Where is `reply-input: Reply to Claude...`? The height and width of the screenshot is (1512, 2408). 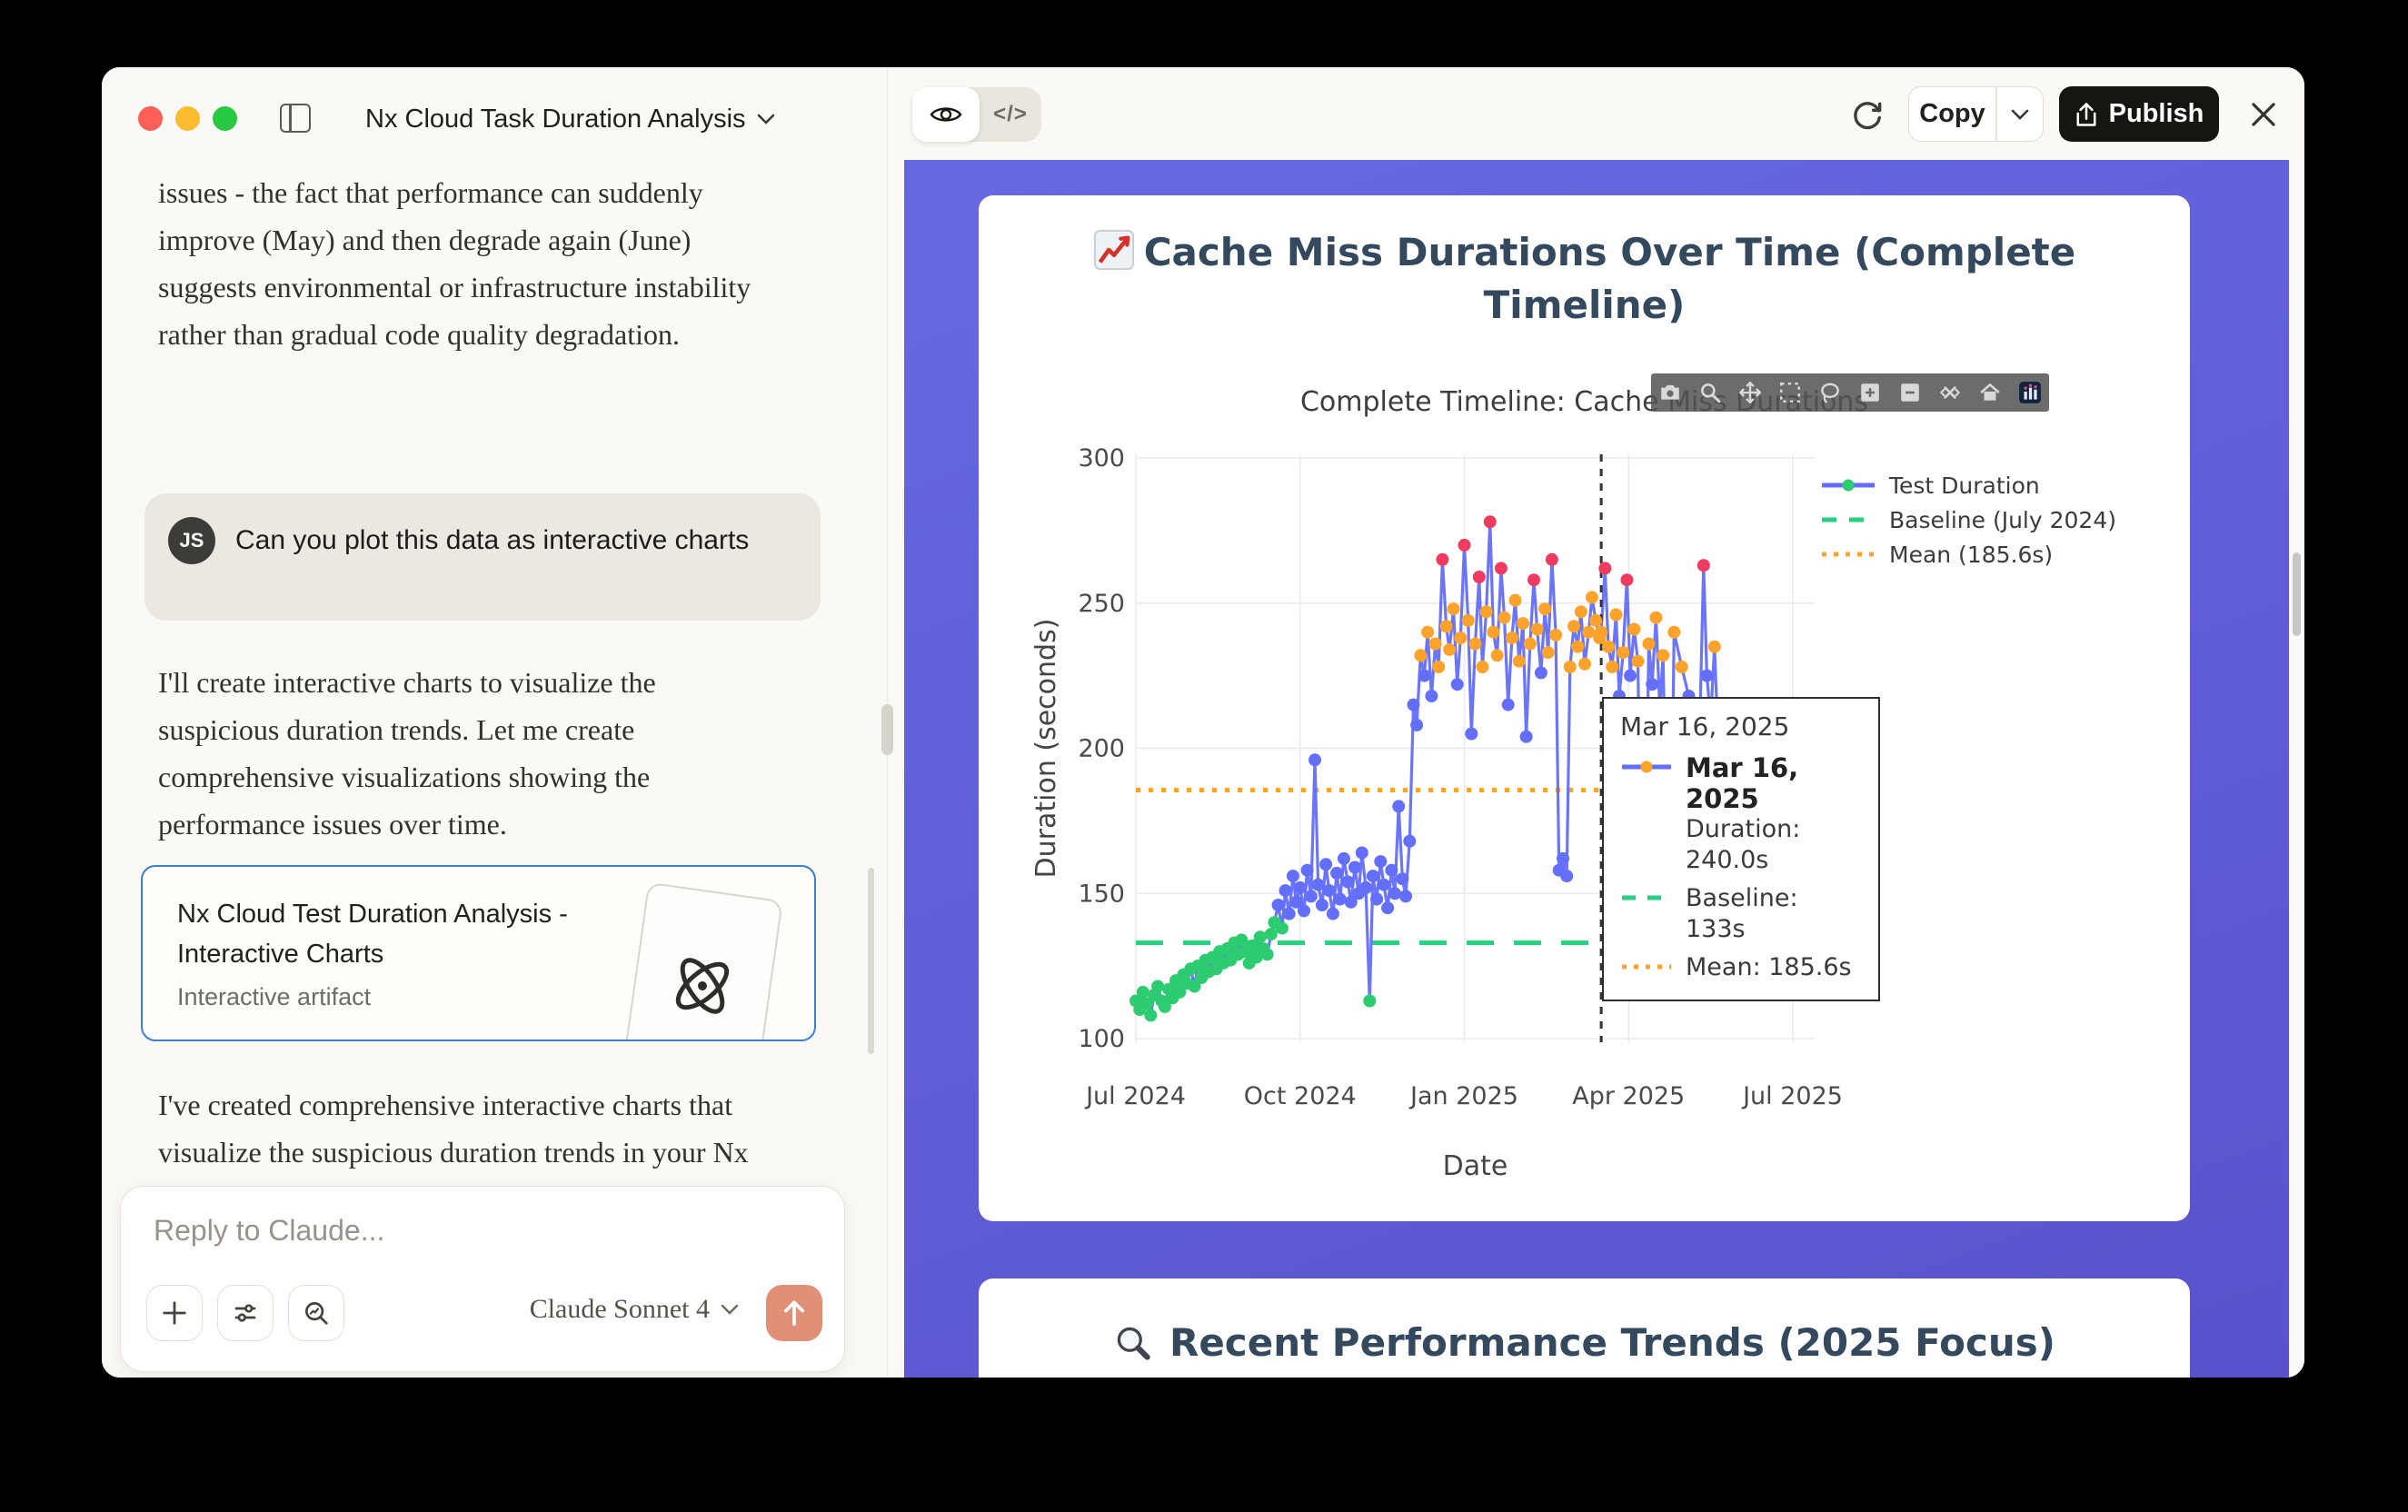
reply-input: Reply to Claude... is located at coordinates (269, 1230).